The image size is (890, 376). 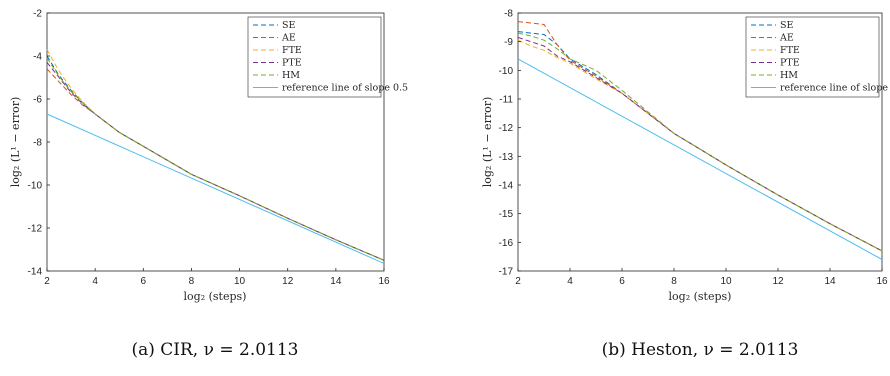 What do you see at coordinates (506, 100) in the screenshot?
I see `y-tick-label: -11` at bounding box center [506, 100].